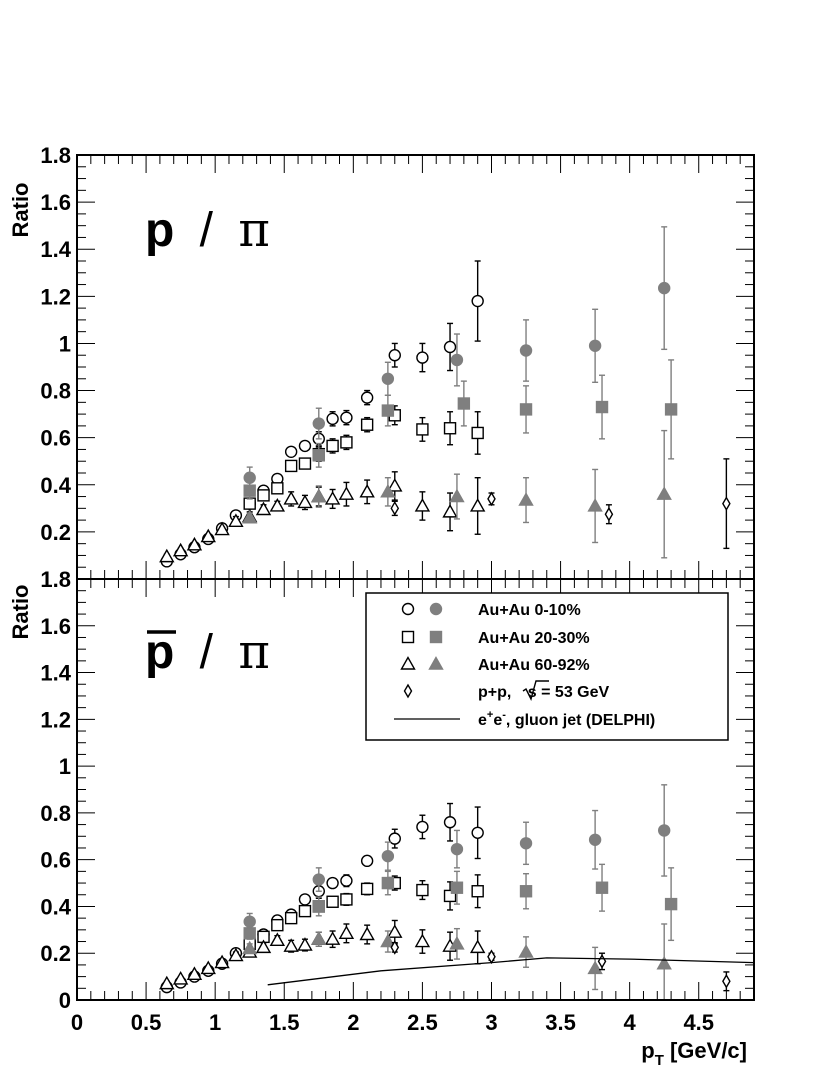 This screenshot has width=830, height=1075. I want to click on x-tick-label: 3, so click(491, 1022).